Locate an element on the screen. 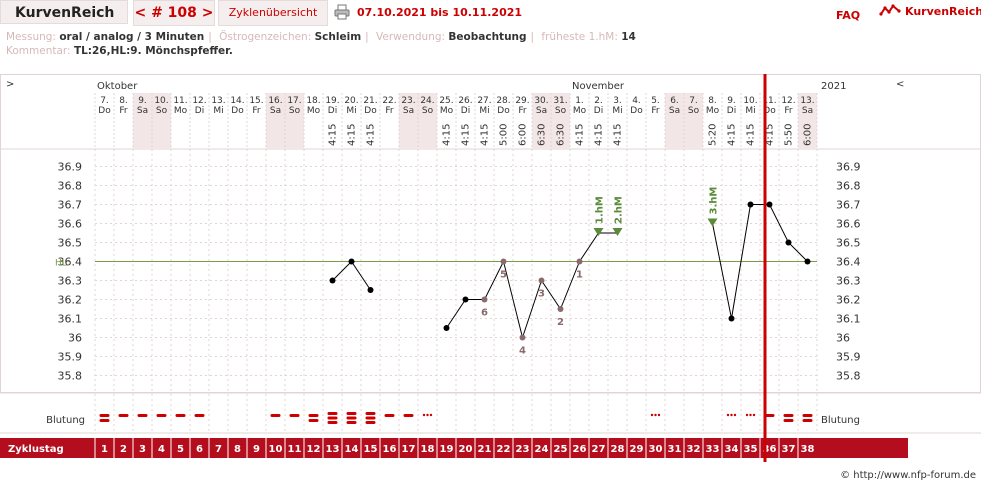  cycle-day-number: 12 is located at coordinates (314, 449).